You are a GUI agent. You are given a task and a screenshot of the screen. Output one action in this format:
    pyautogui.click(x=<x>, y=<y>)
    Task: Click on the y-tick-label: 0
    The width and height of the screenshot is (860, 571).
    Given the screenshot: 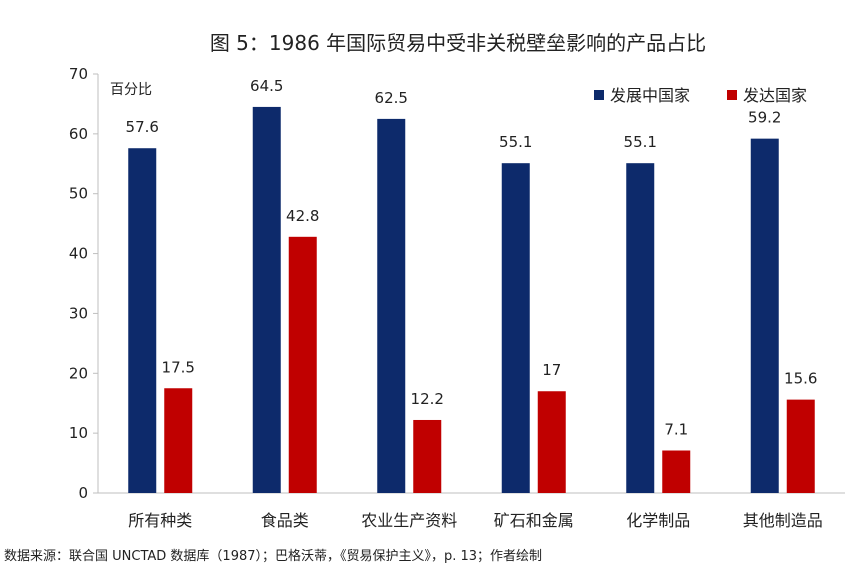 What is the action you would take?
    pyautogui.click(x=83, y=493)
    